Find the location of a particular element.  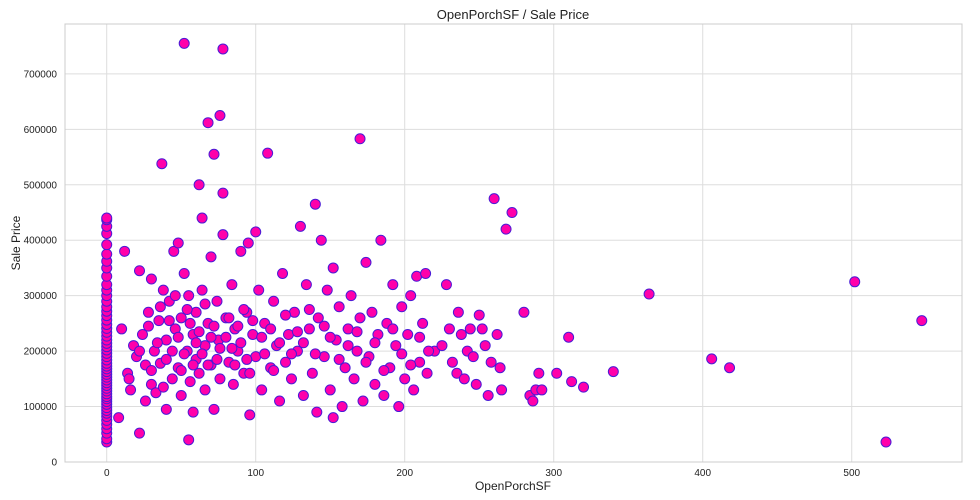

x-tick-label: 400 is located at coordinates (702, 473).